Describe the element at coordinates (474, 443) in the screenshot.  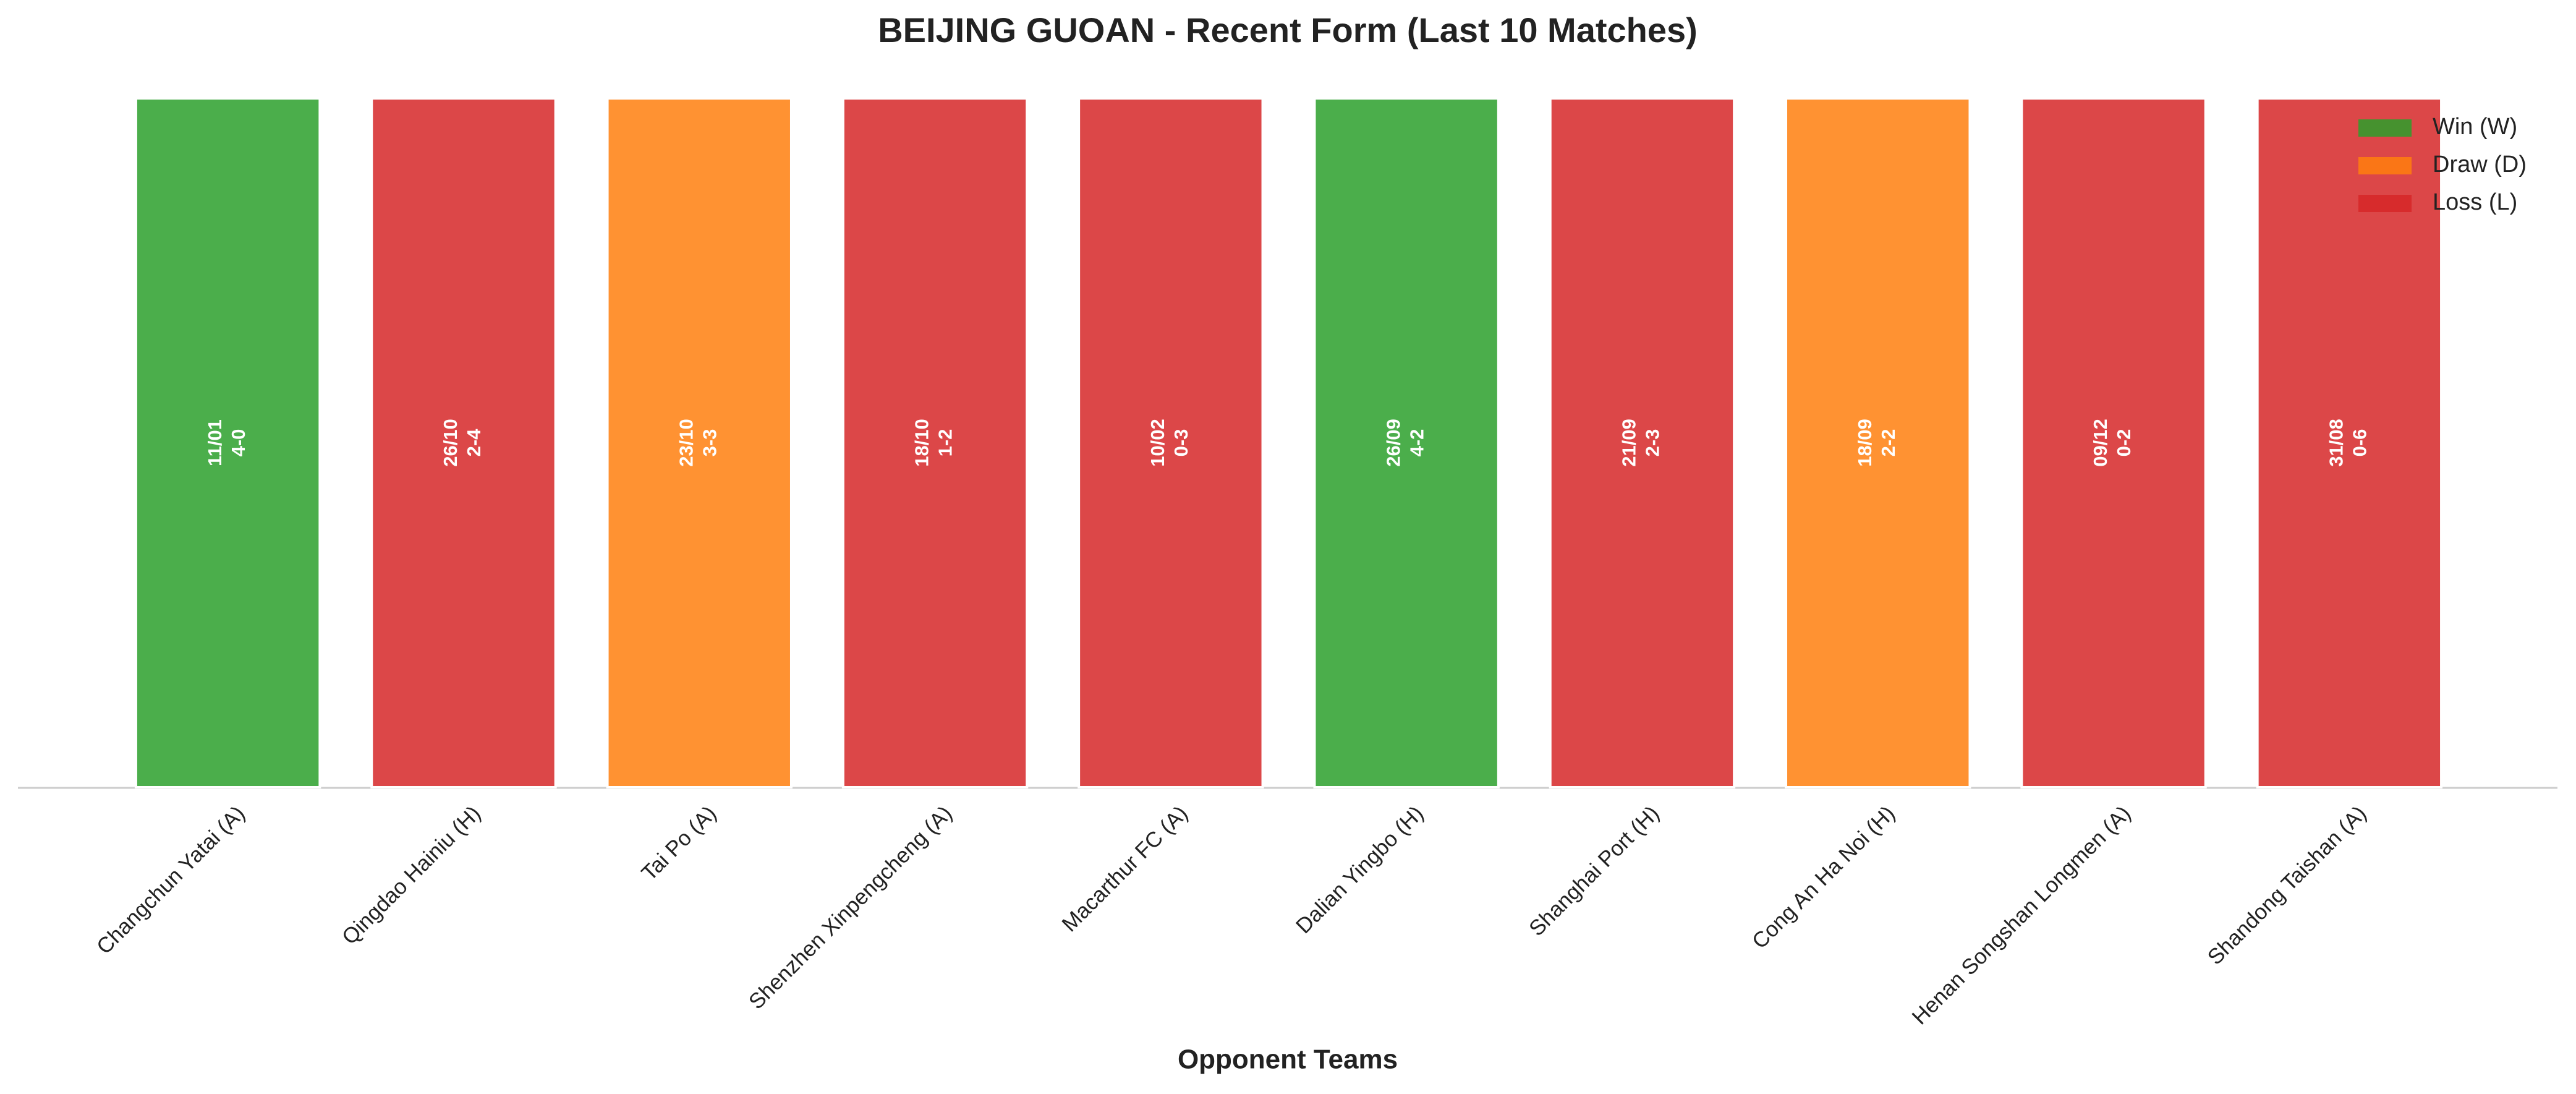
I see `match-score: 2-4` at that location.